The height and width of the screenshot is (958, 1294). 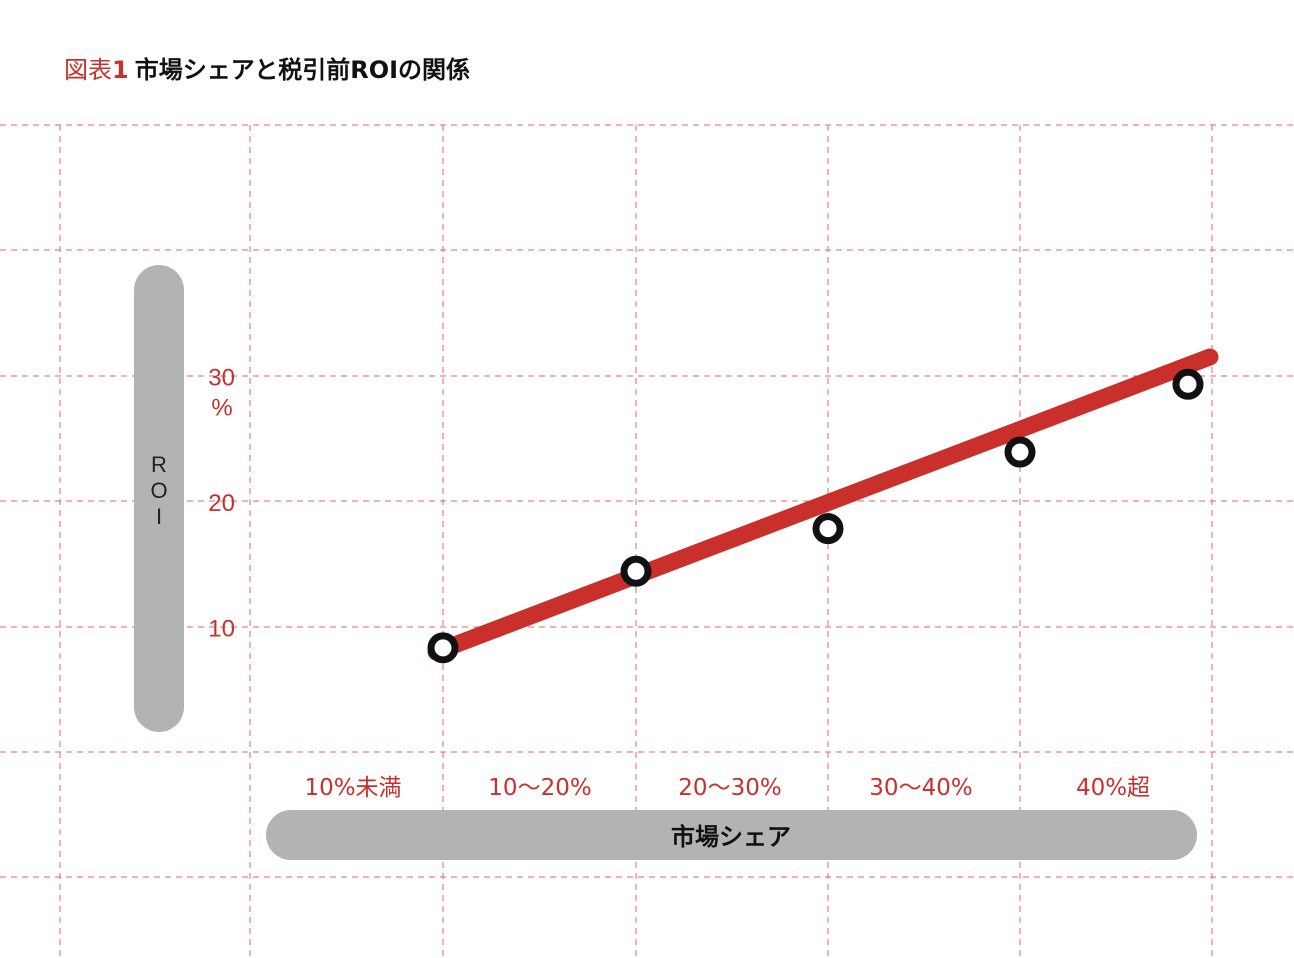 I want to click on figure-number: 1, so click(x=120, y=70).